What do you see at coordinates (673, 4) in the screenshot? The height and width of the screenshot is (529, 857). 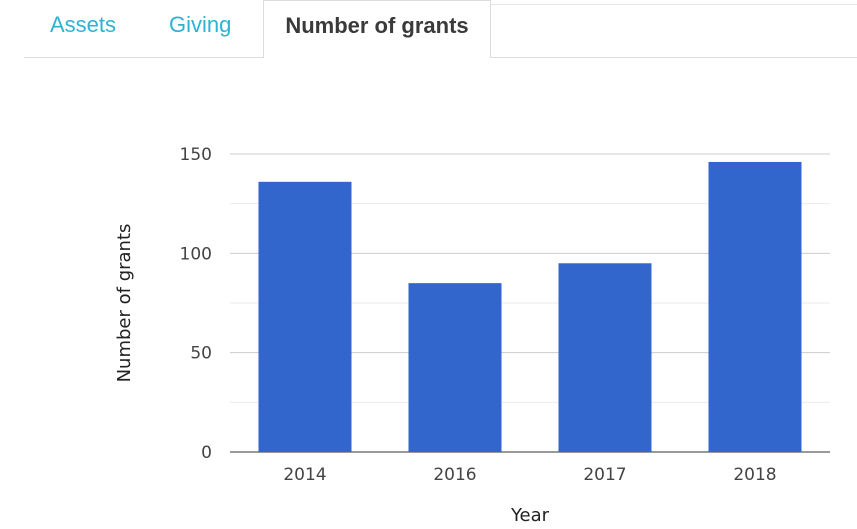 I see `tab-bar-top-line` at bounding box center [673, 4].